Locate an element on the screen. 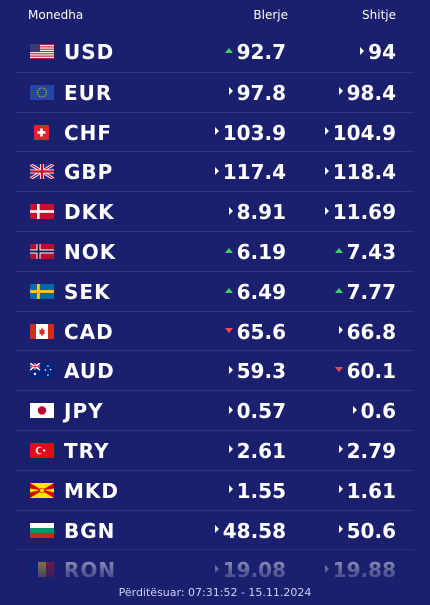  sell-value: 7.77 is located at coordinates (371, 291).